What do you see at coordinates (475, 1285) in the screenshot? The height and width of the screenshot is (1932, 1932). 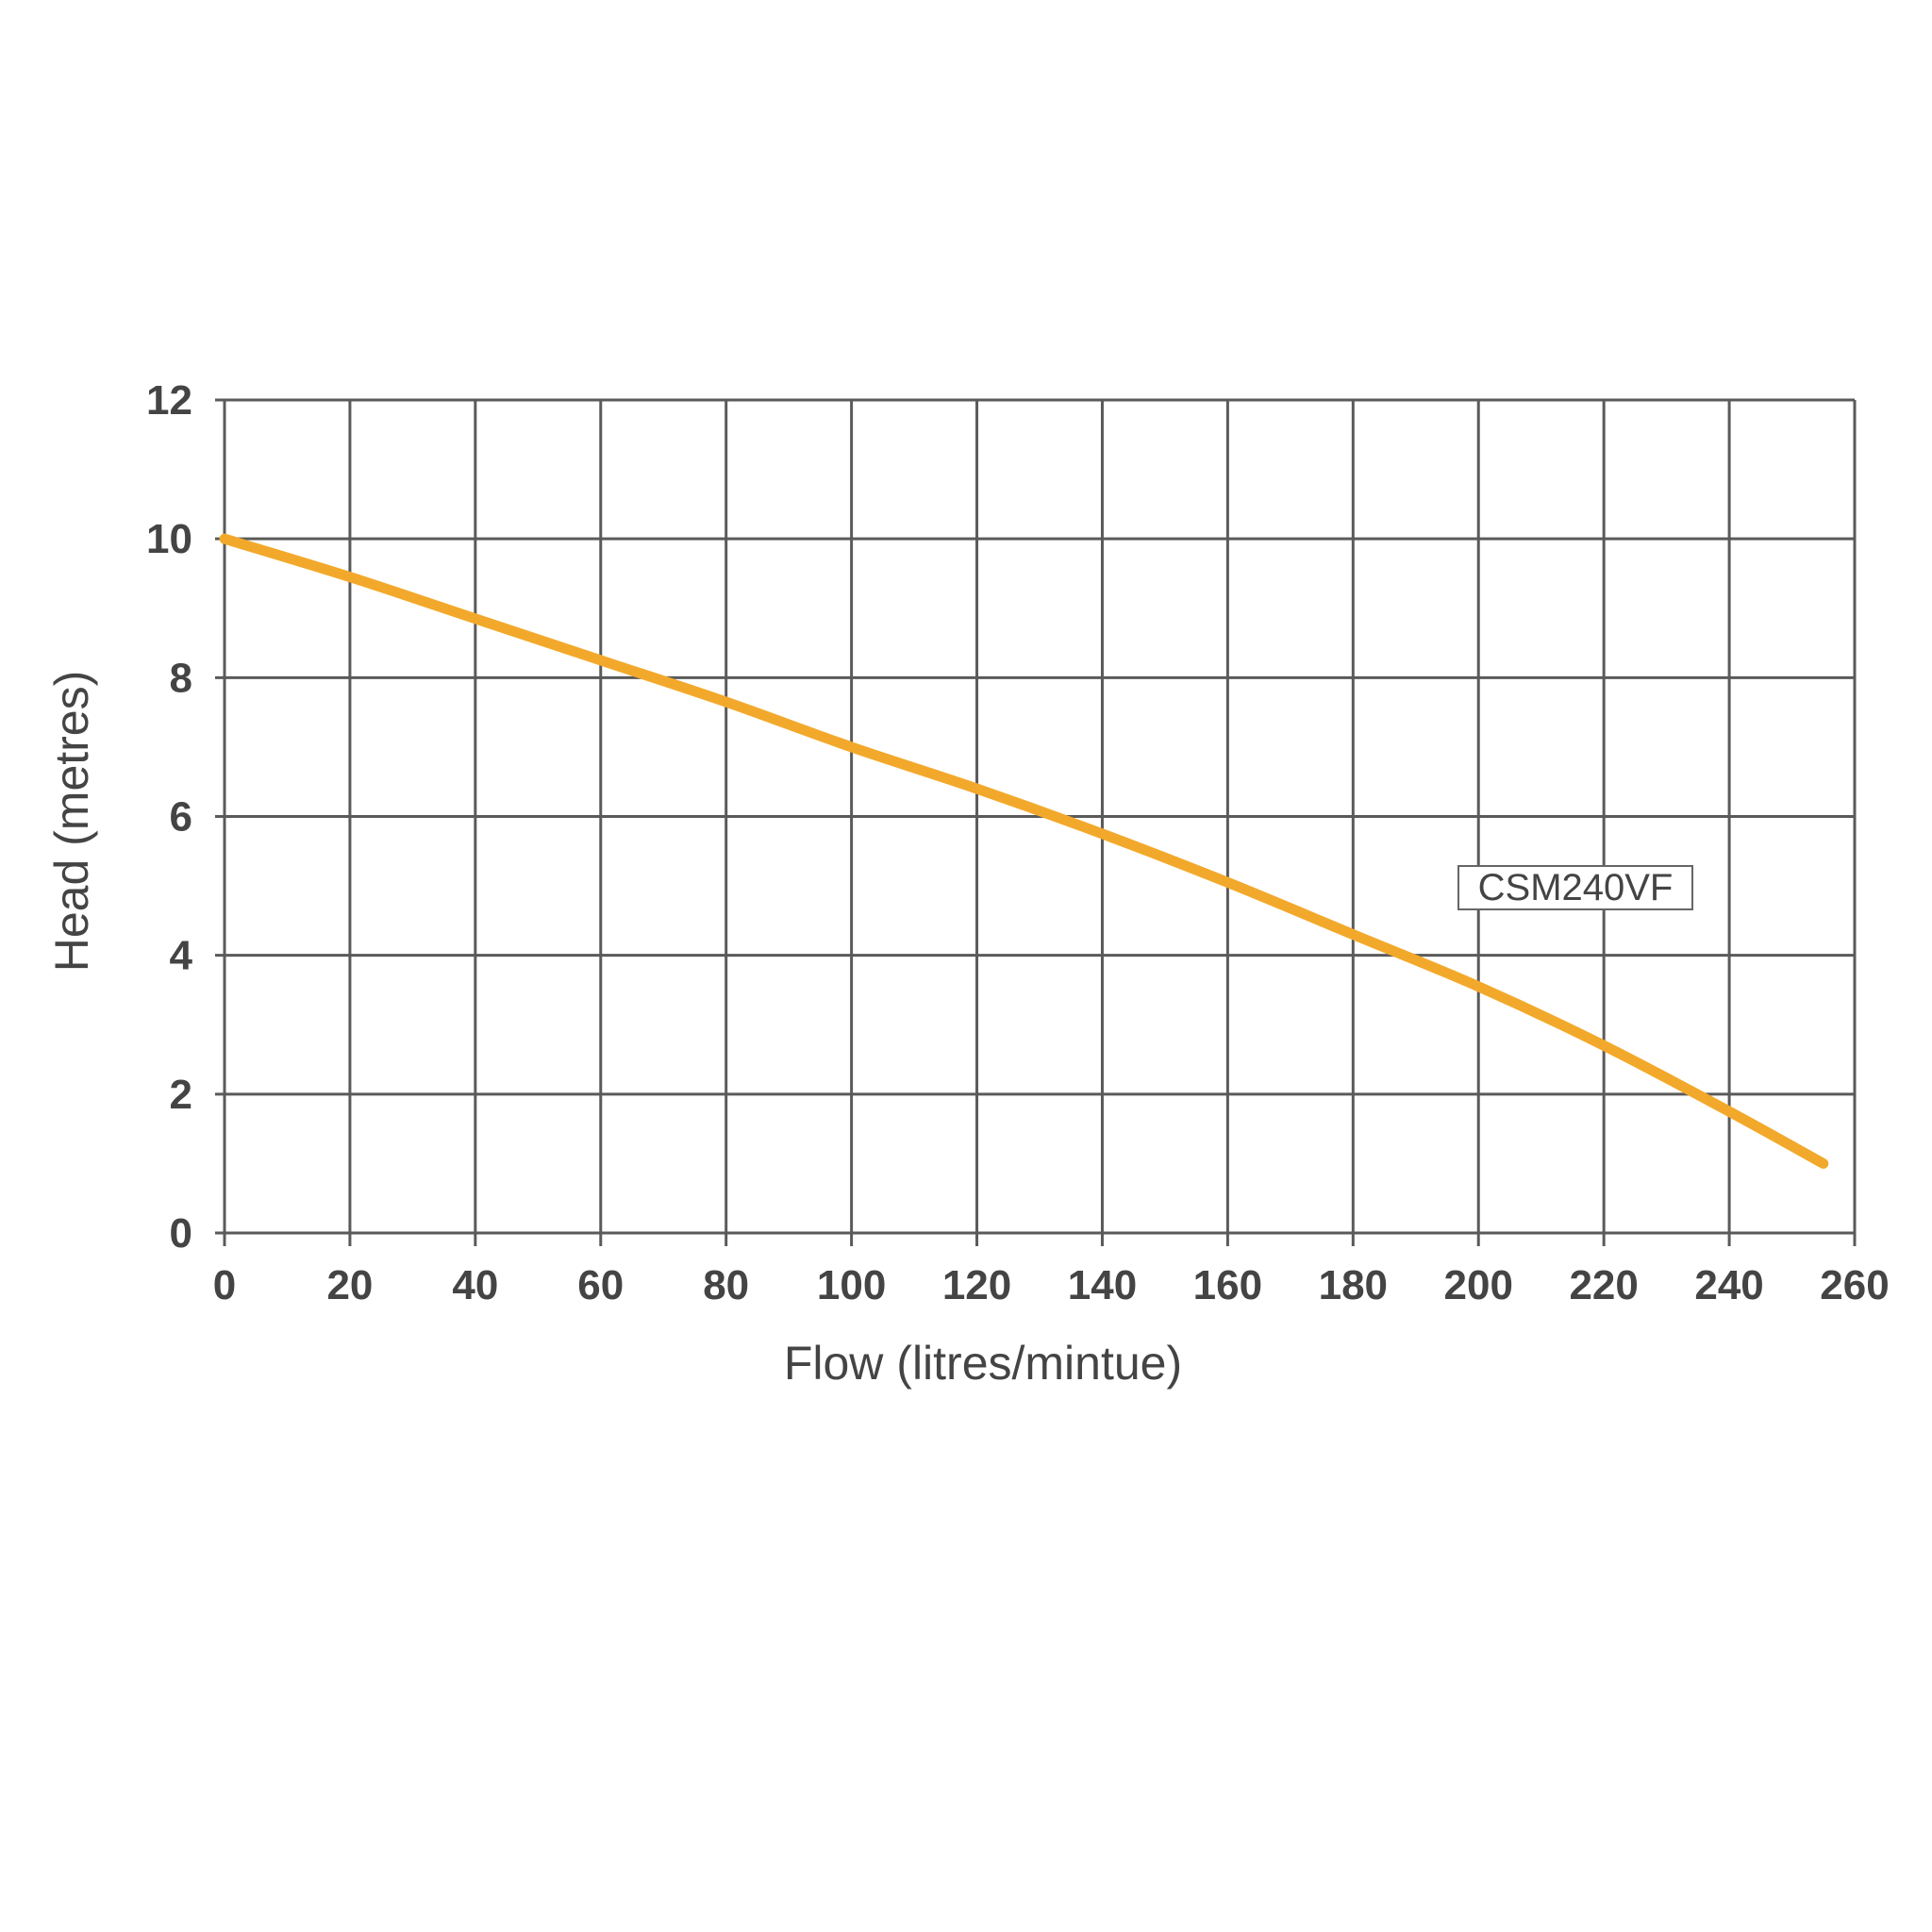 I see `x-tick-label: 40` at bounding box center [475, 1285].